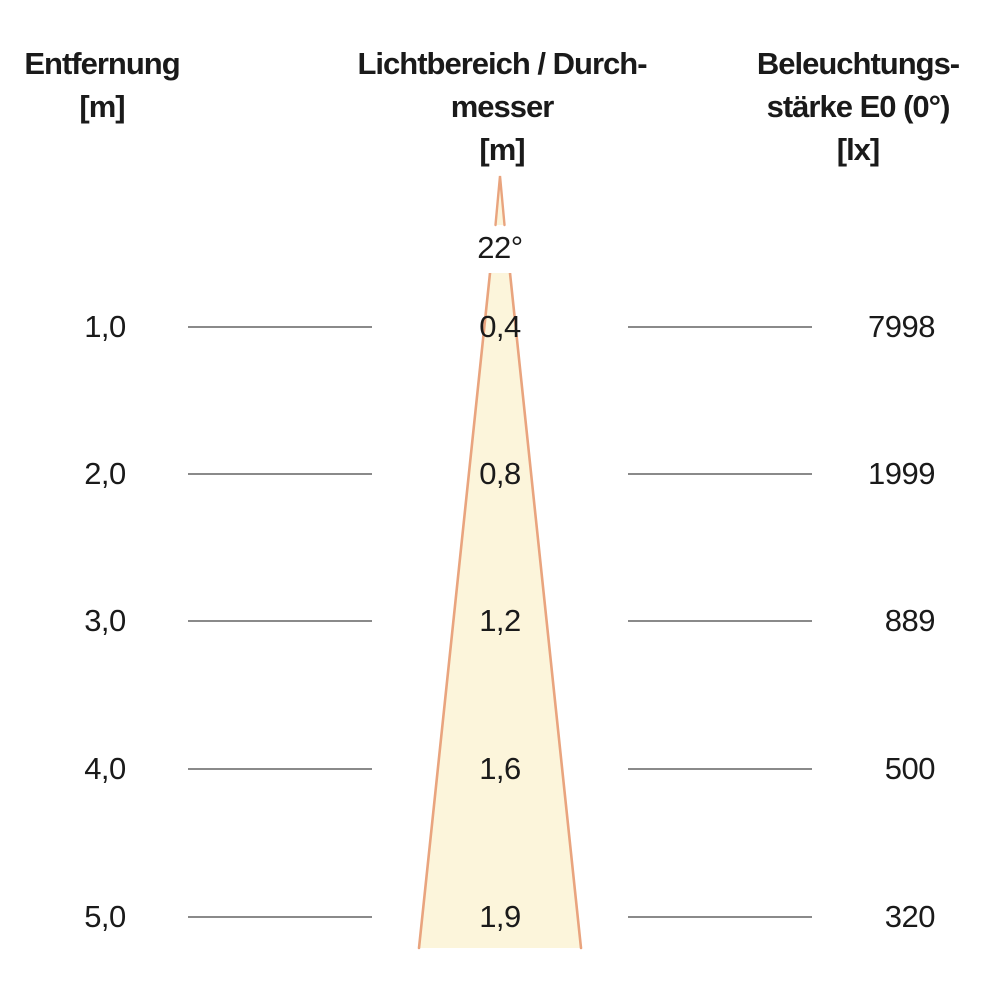  Describe the element at coordinates (102, 106) in the screenshot. I see `header-distance-unit: [m]` at that location.